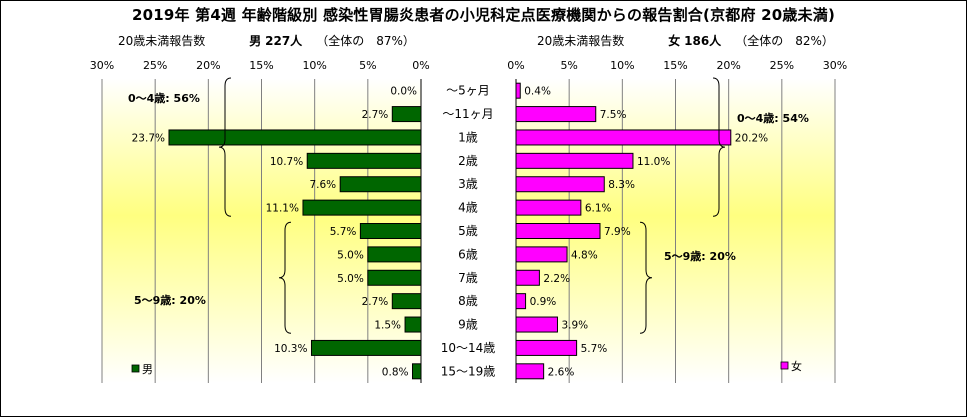 This screenshot has width=967, height=417. What do you see at coordinates (468, 348) in the screenshot?
I see `category-label: 10～14歳` at bounding box center [468, 348].